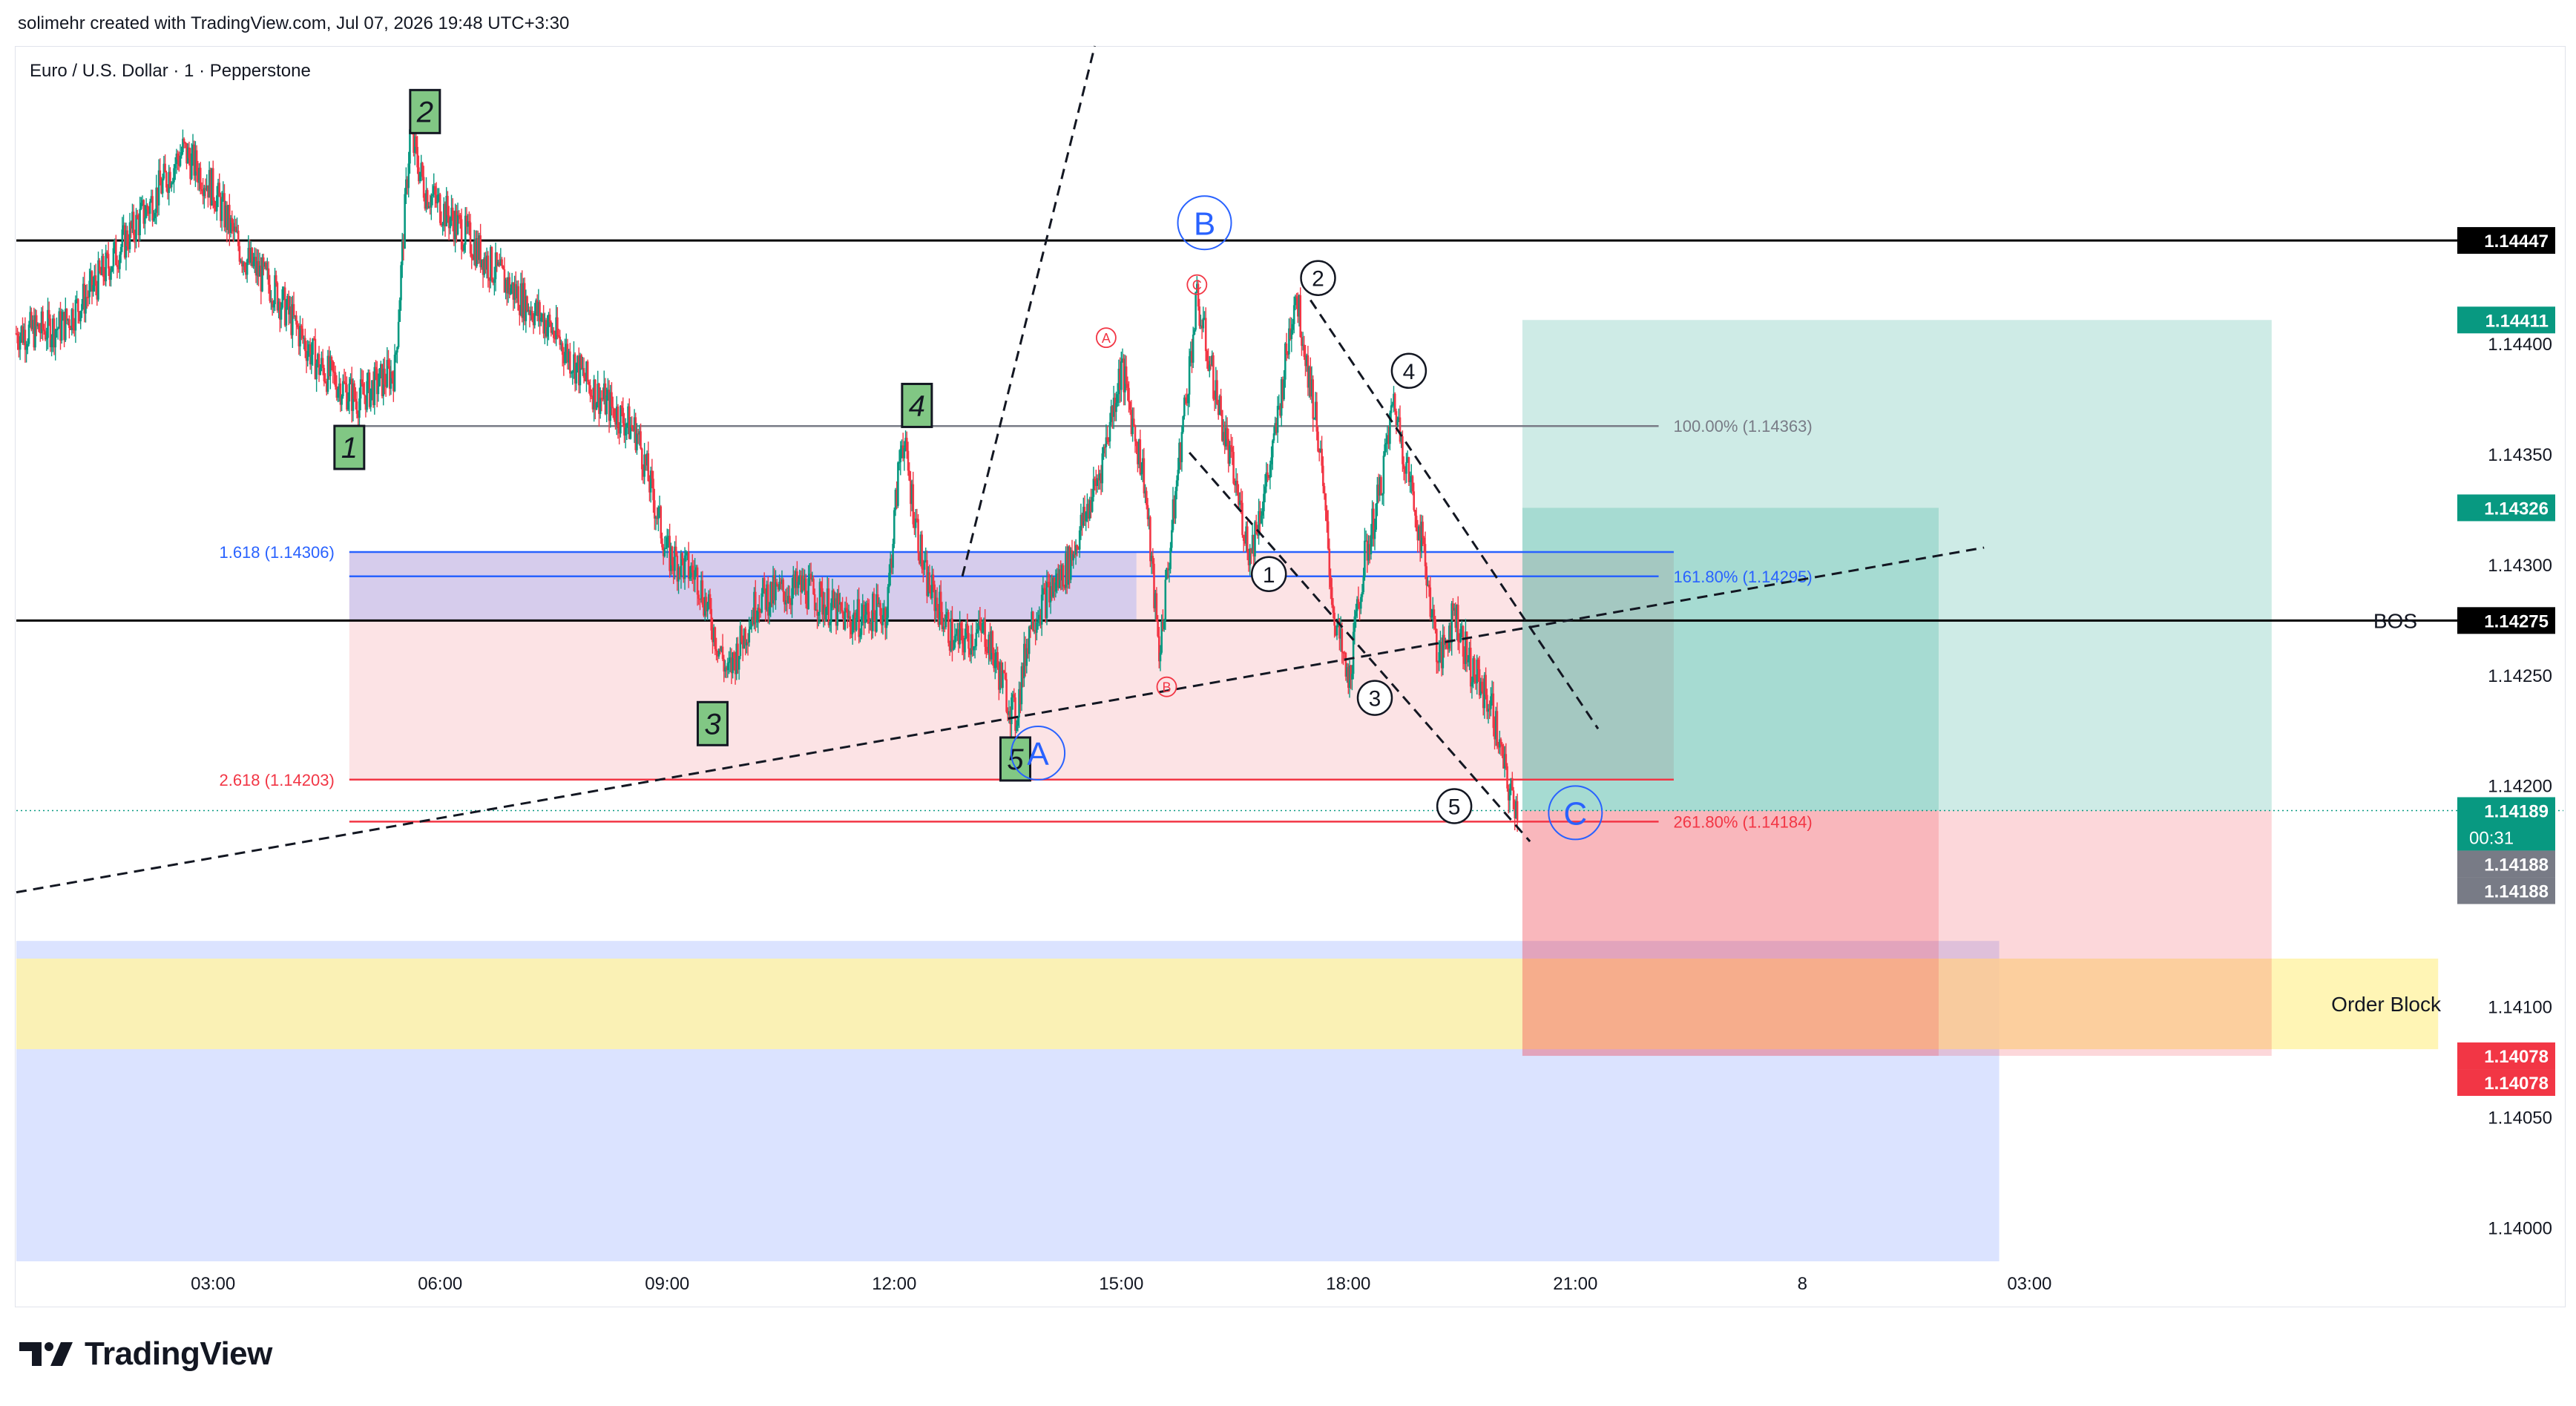  Describe the element at coordinates (1106, 338) in the screenshot. I see `wave-label-red-small-A-ring` at that location.